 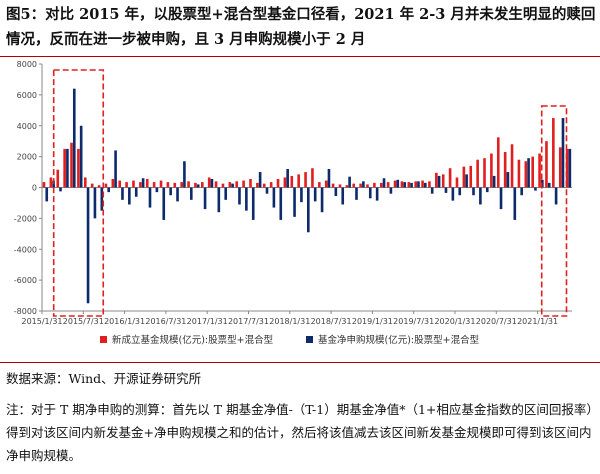 I want to click on x-tick-label: 2020/7/31, so click(x=496, y=321).